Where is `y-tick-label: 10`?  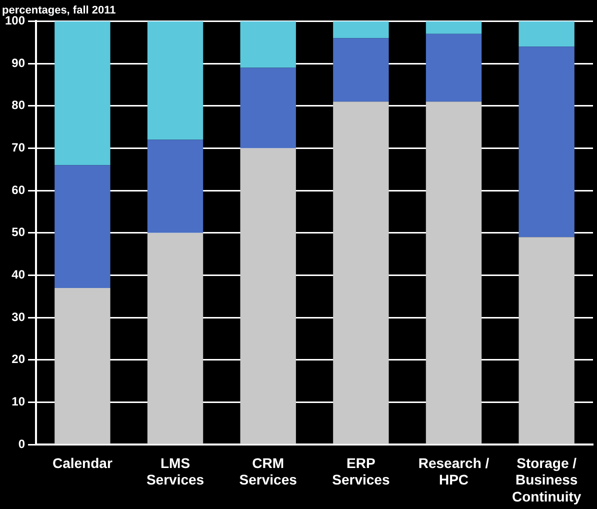 y-tick-label: 10 is located at coordinates (19, 401).